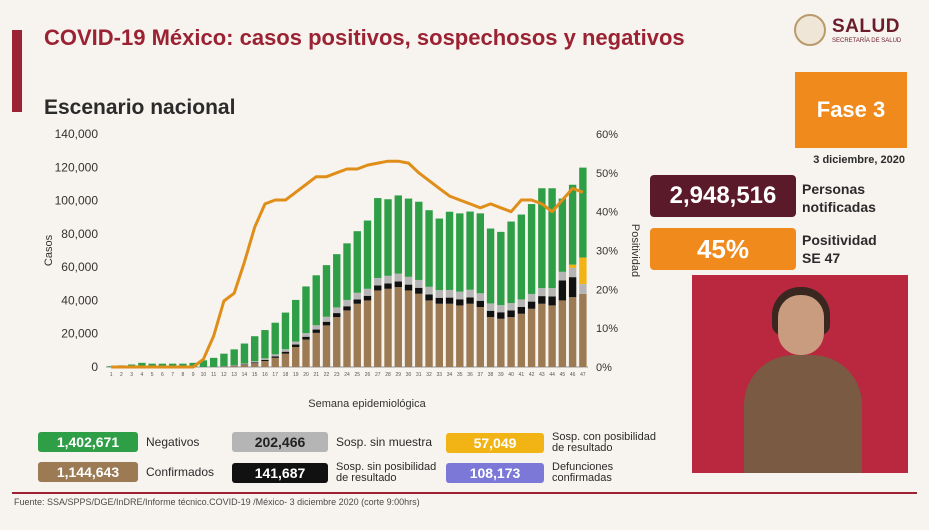 The height and width of the screenshot is (530, 929). What do you see at coordinates (126, 472) in the screenshot?
I see `legend-item: 1,144,643 Confirmados` at bounding box center [126, 472].